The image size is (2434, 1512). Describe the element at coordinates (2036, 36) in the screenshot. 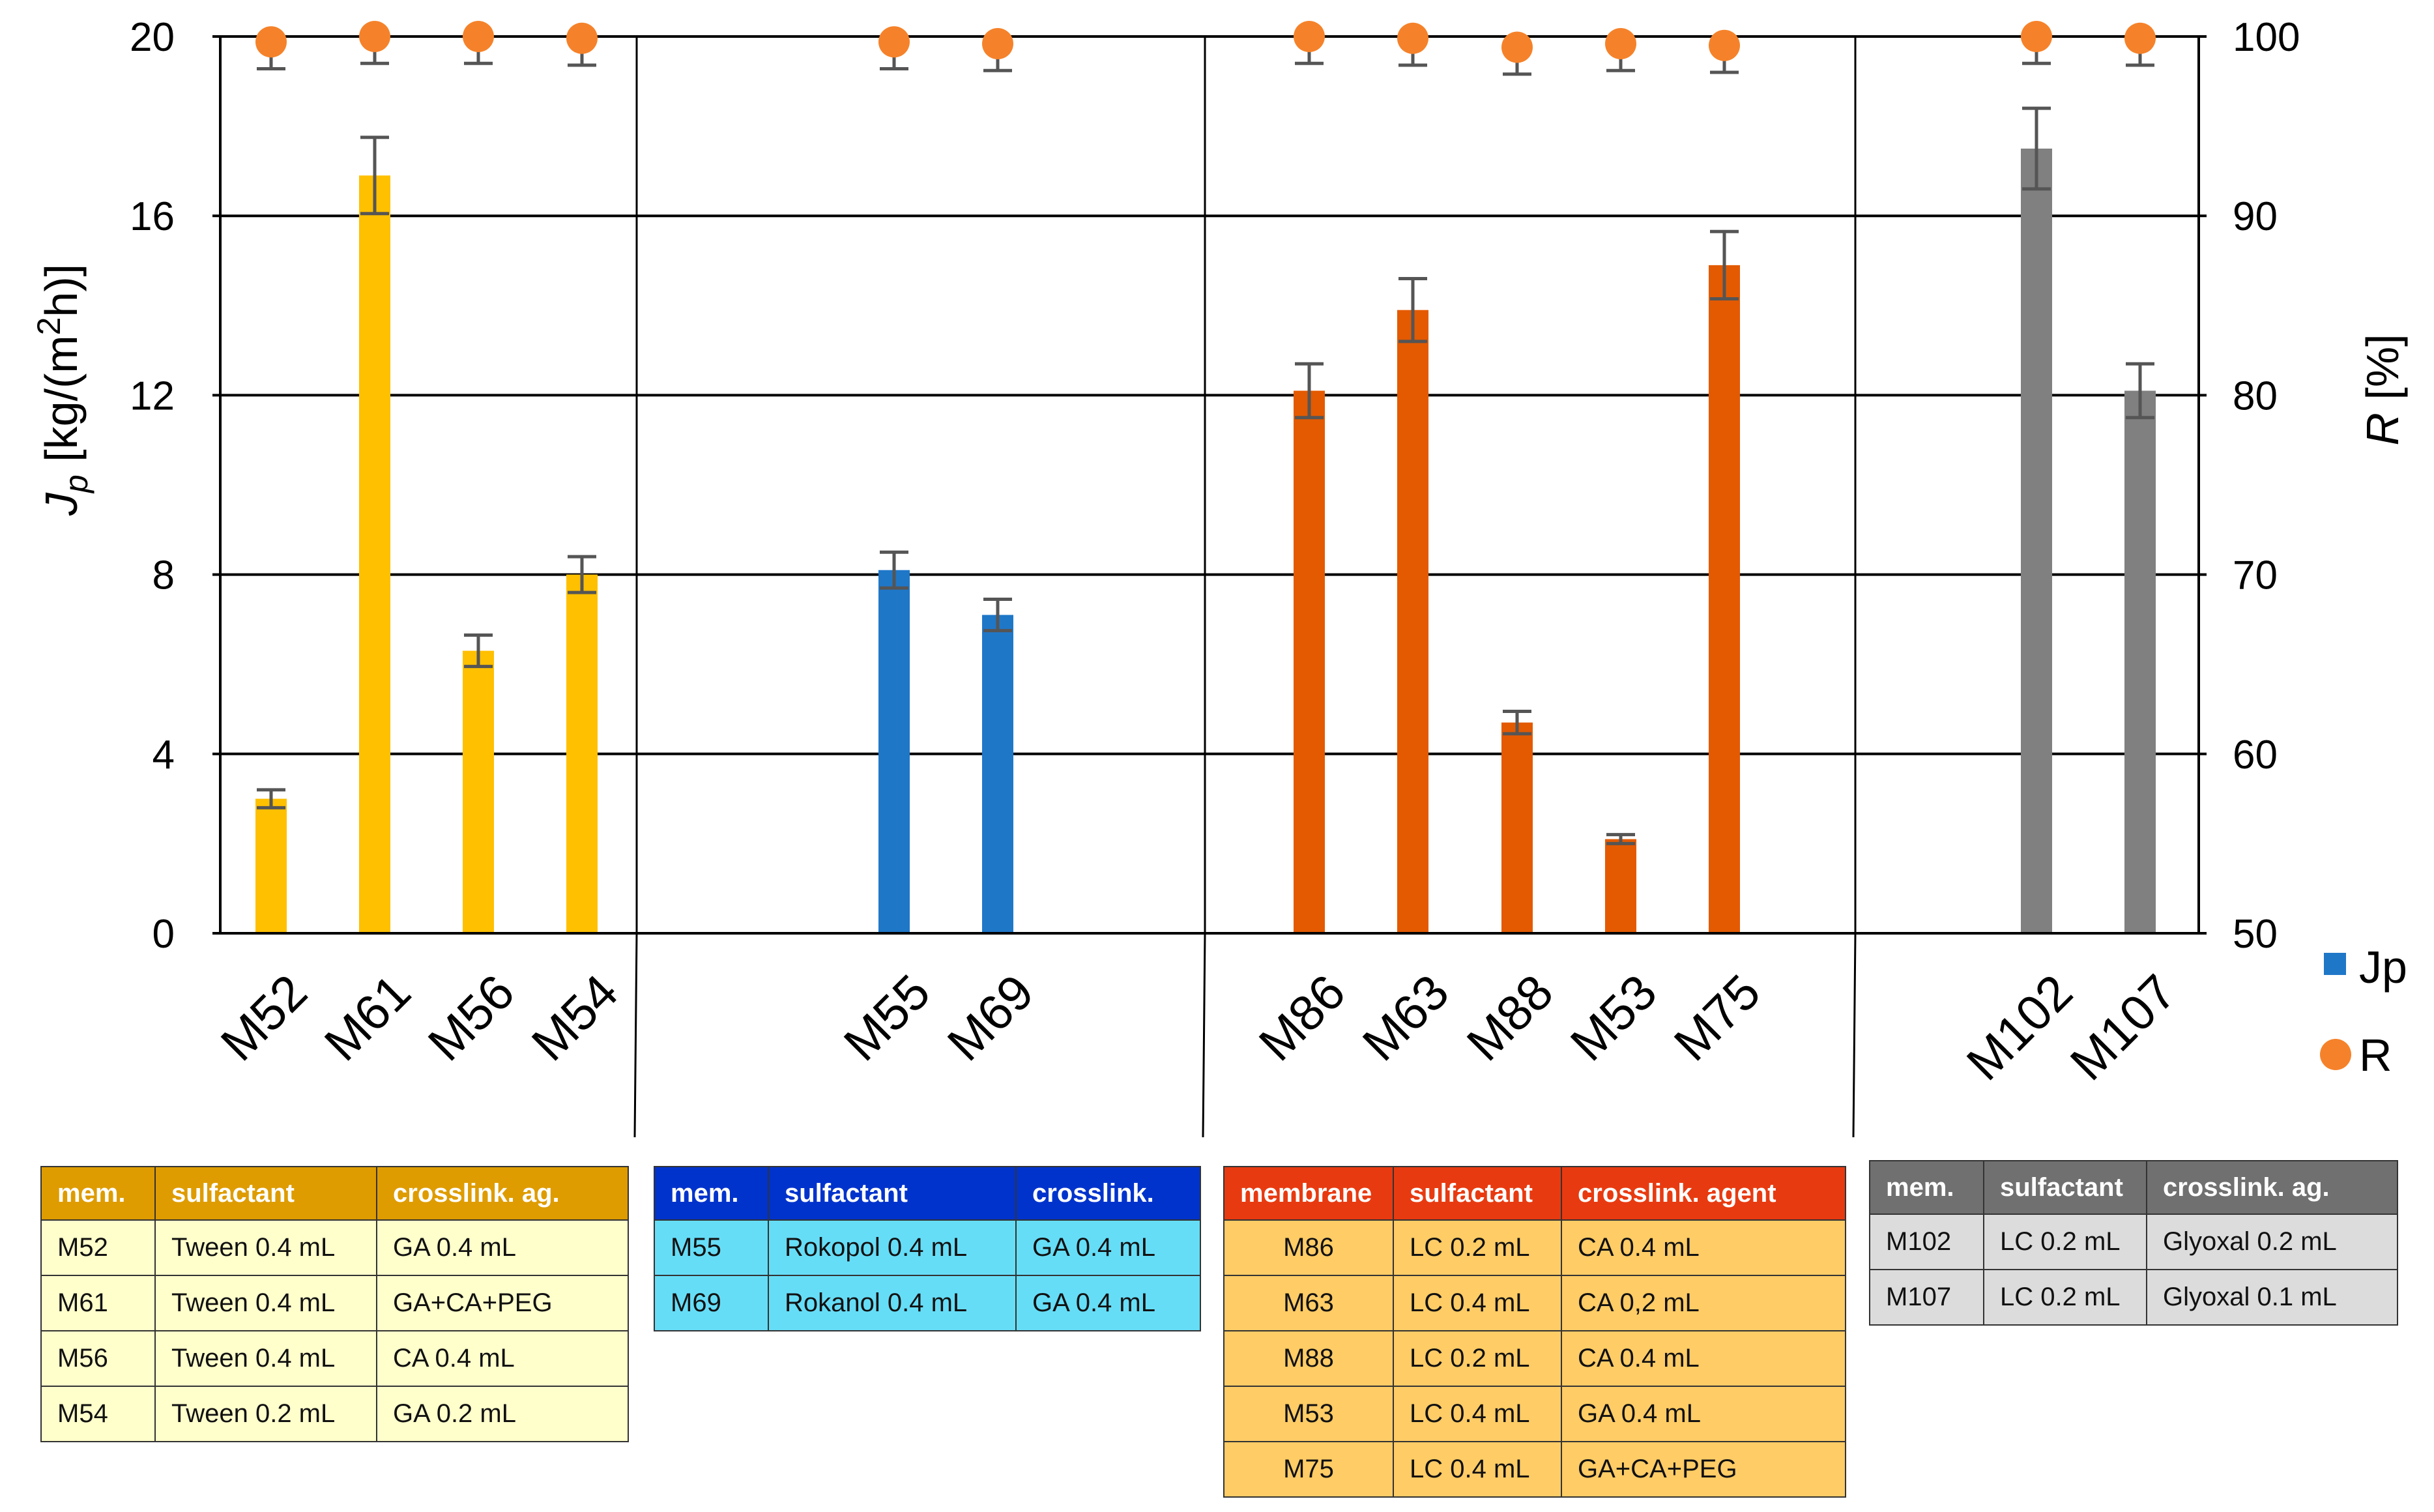

I see `r-point-m102` at that location.